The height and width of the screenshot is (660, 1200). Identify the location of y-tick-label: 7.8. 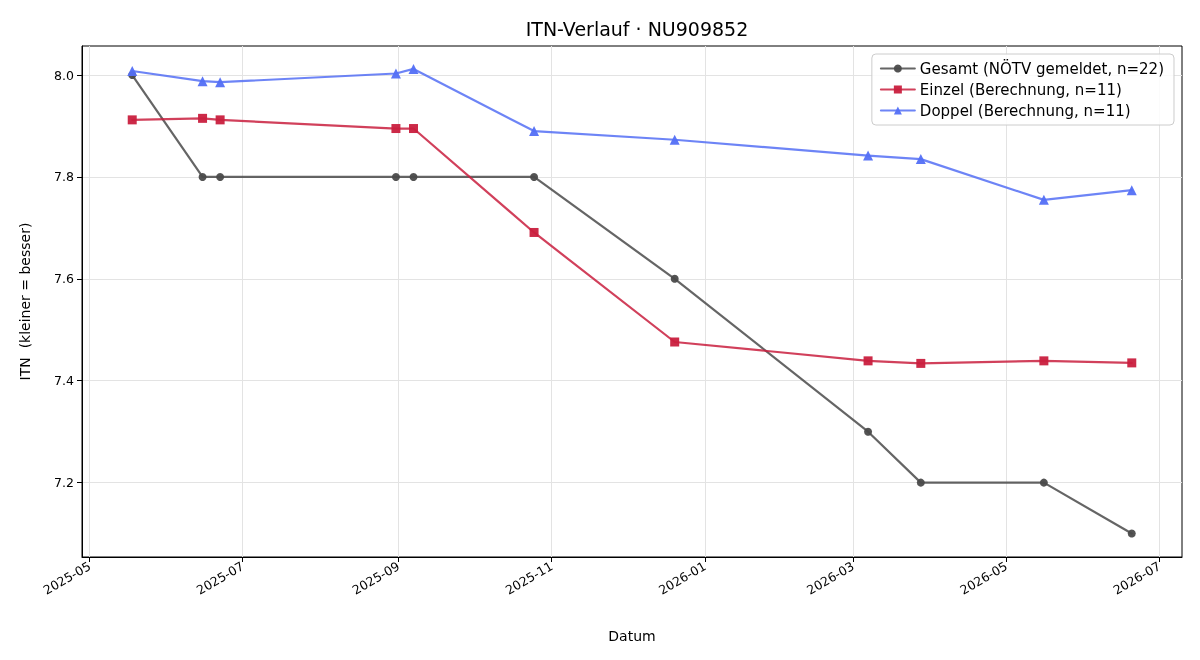
(64, 177).